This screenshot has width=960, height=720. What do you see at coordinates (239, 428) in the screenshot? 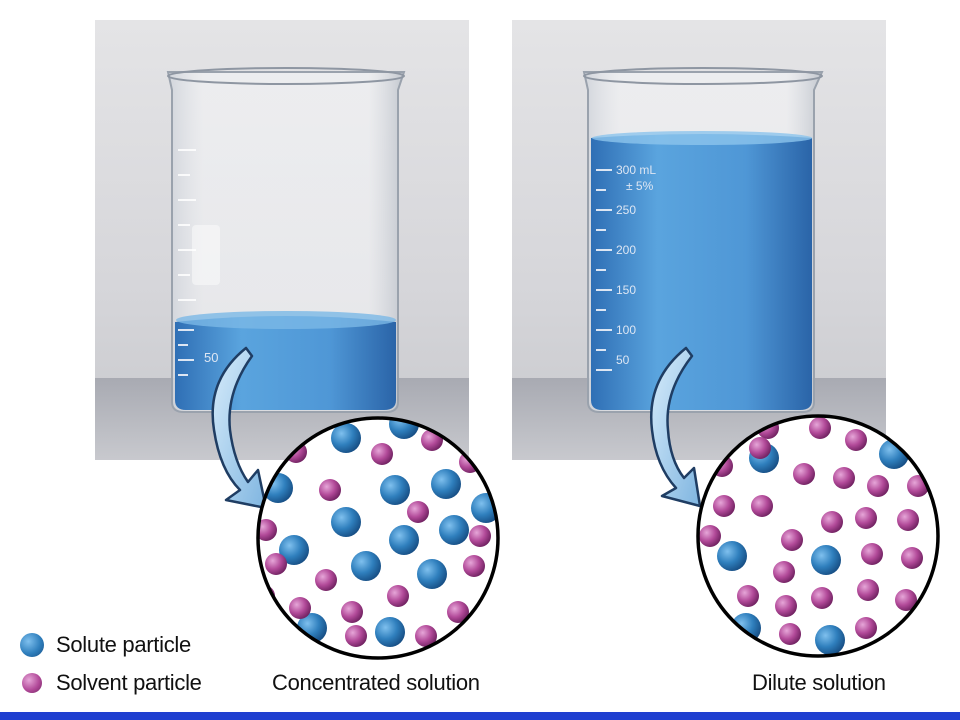
I see `zoom-arrow-left` at bounding box center [239, 428].